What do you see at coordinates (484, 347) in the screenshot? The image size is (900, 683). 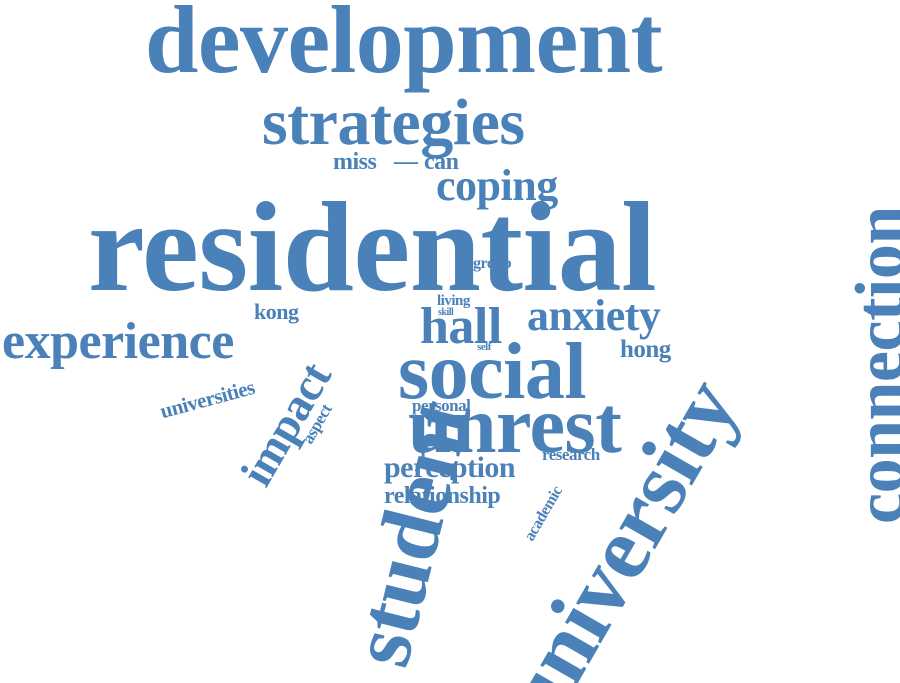 I see `word-self: self` at bounding box center [484, 347].